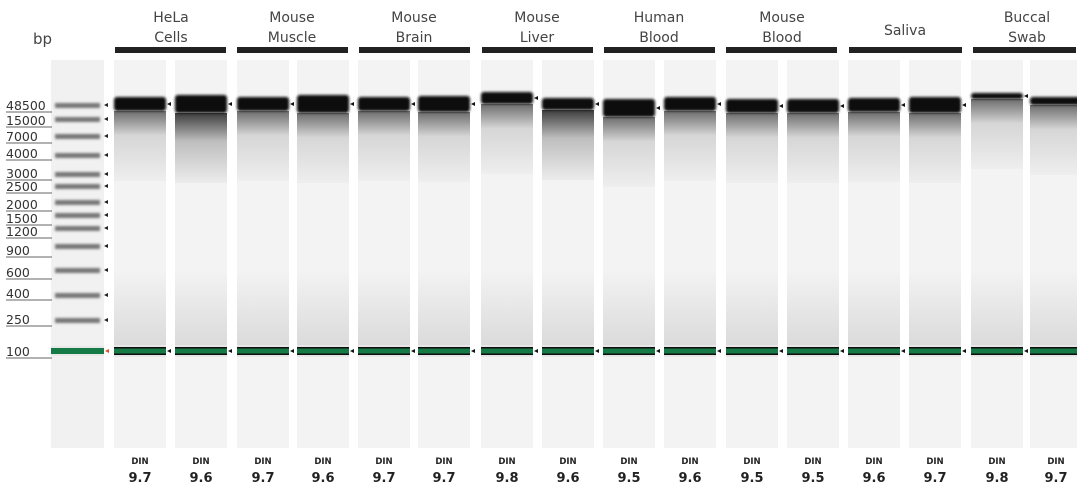 This screenshot has width=1077, height=487. I want to click on ladder-size-label: 2000, so click(22, 204).